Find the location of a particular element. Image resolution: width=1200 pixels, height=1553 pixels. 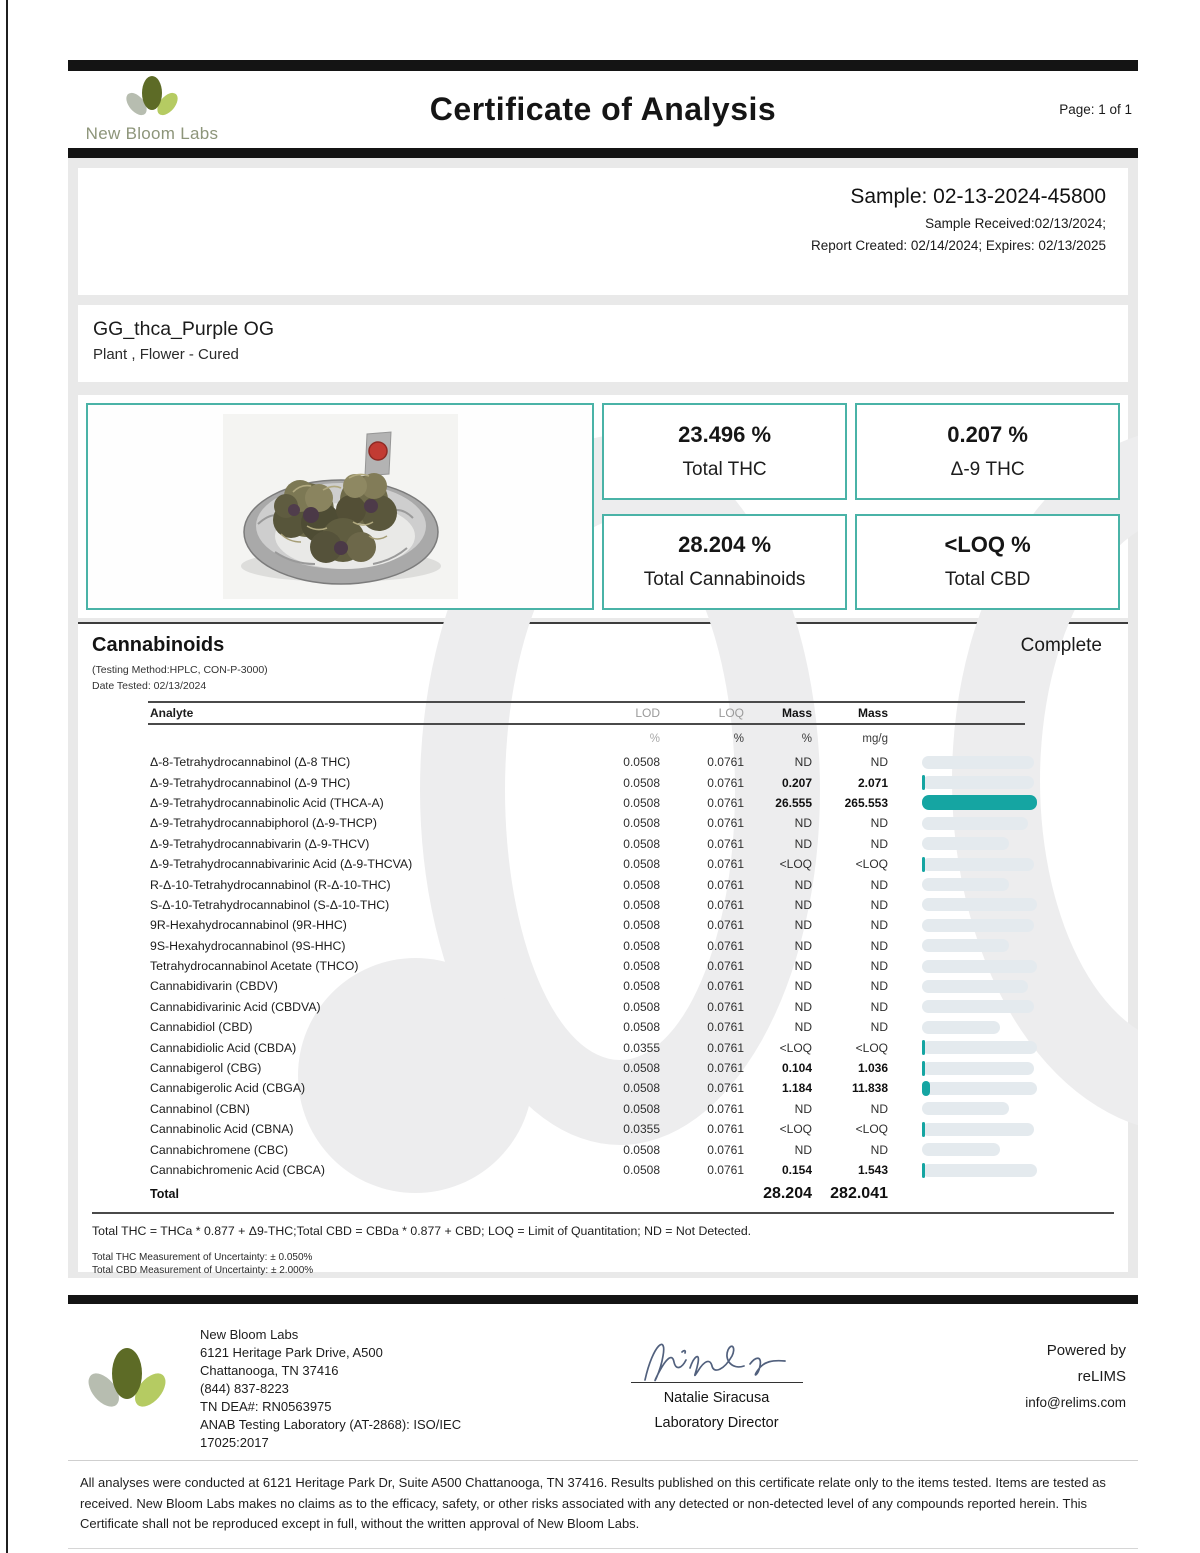

analyte-name: Cannabidiol (CBD) is located at coordinates (201, 1027).